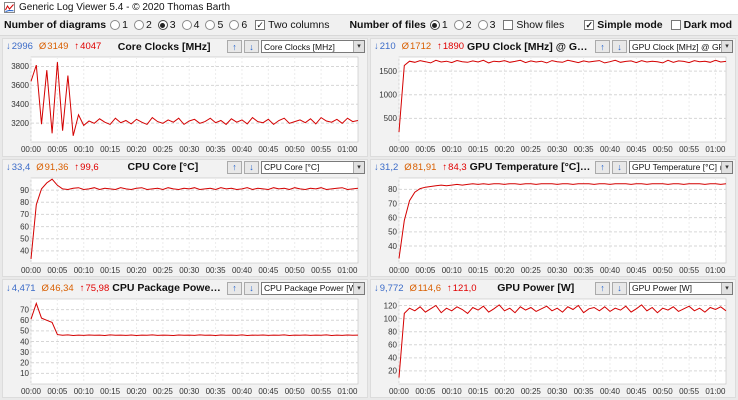 The height and width of the screenshot is (400, 738). What do you see at coordinates (388, 71) in the screenshot?
I see `svg-text: 1500` at bounding box center [388, 71].